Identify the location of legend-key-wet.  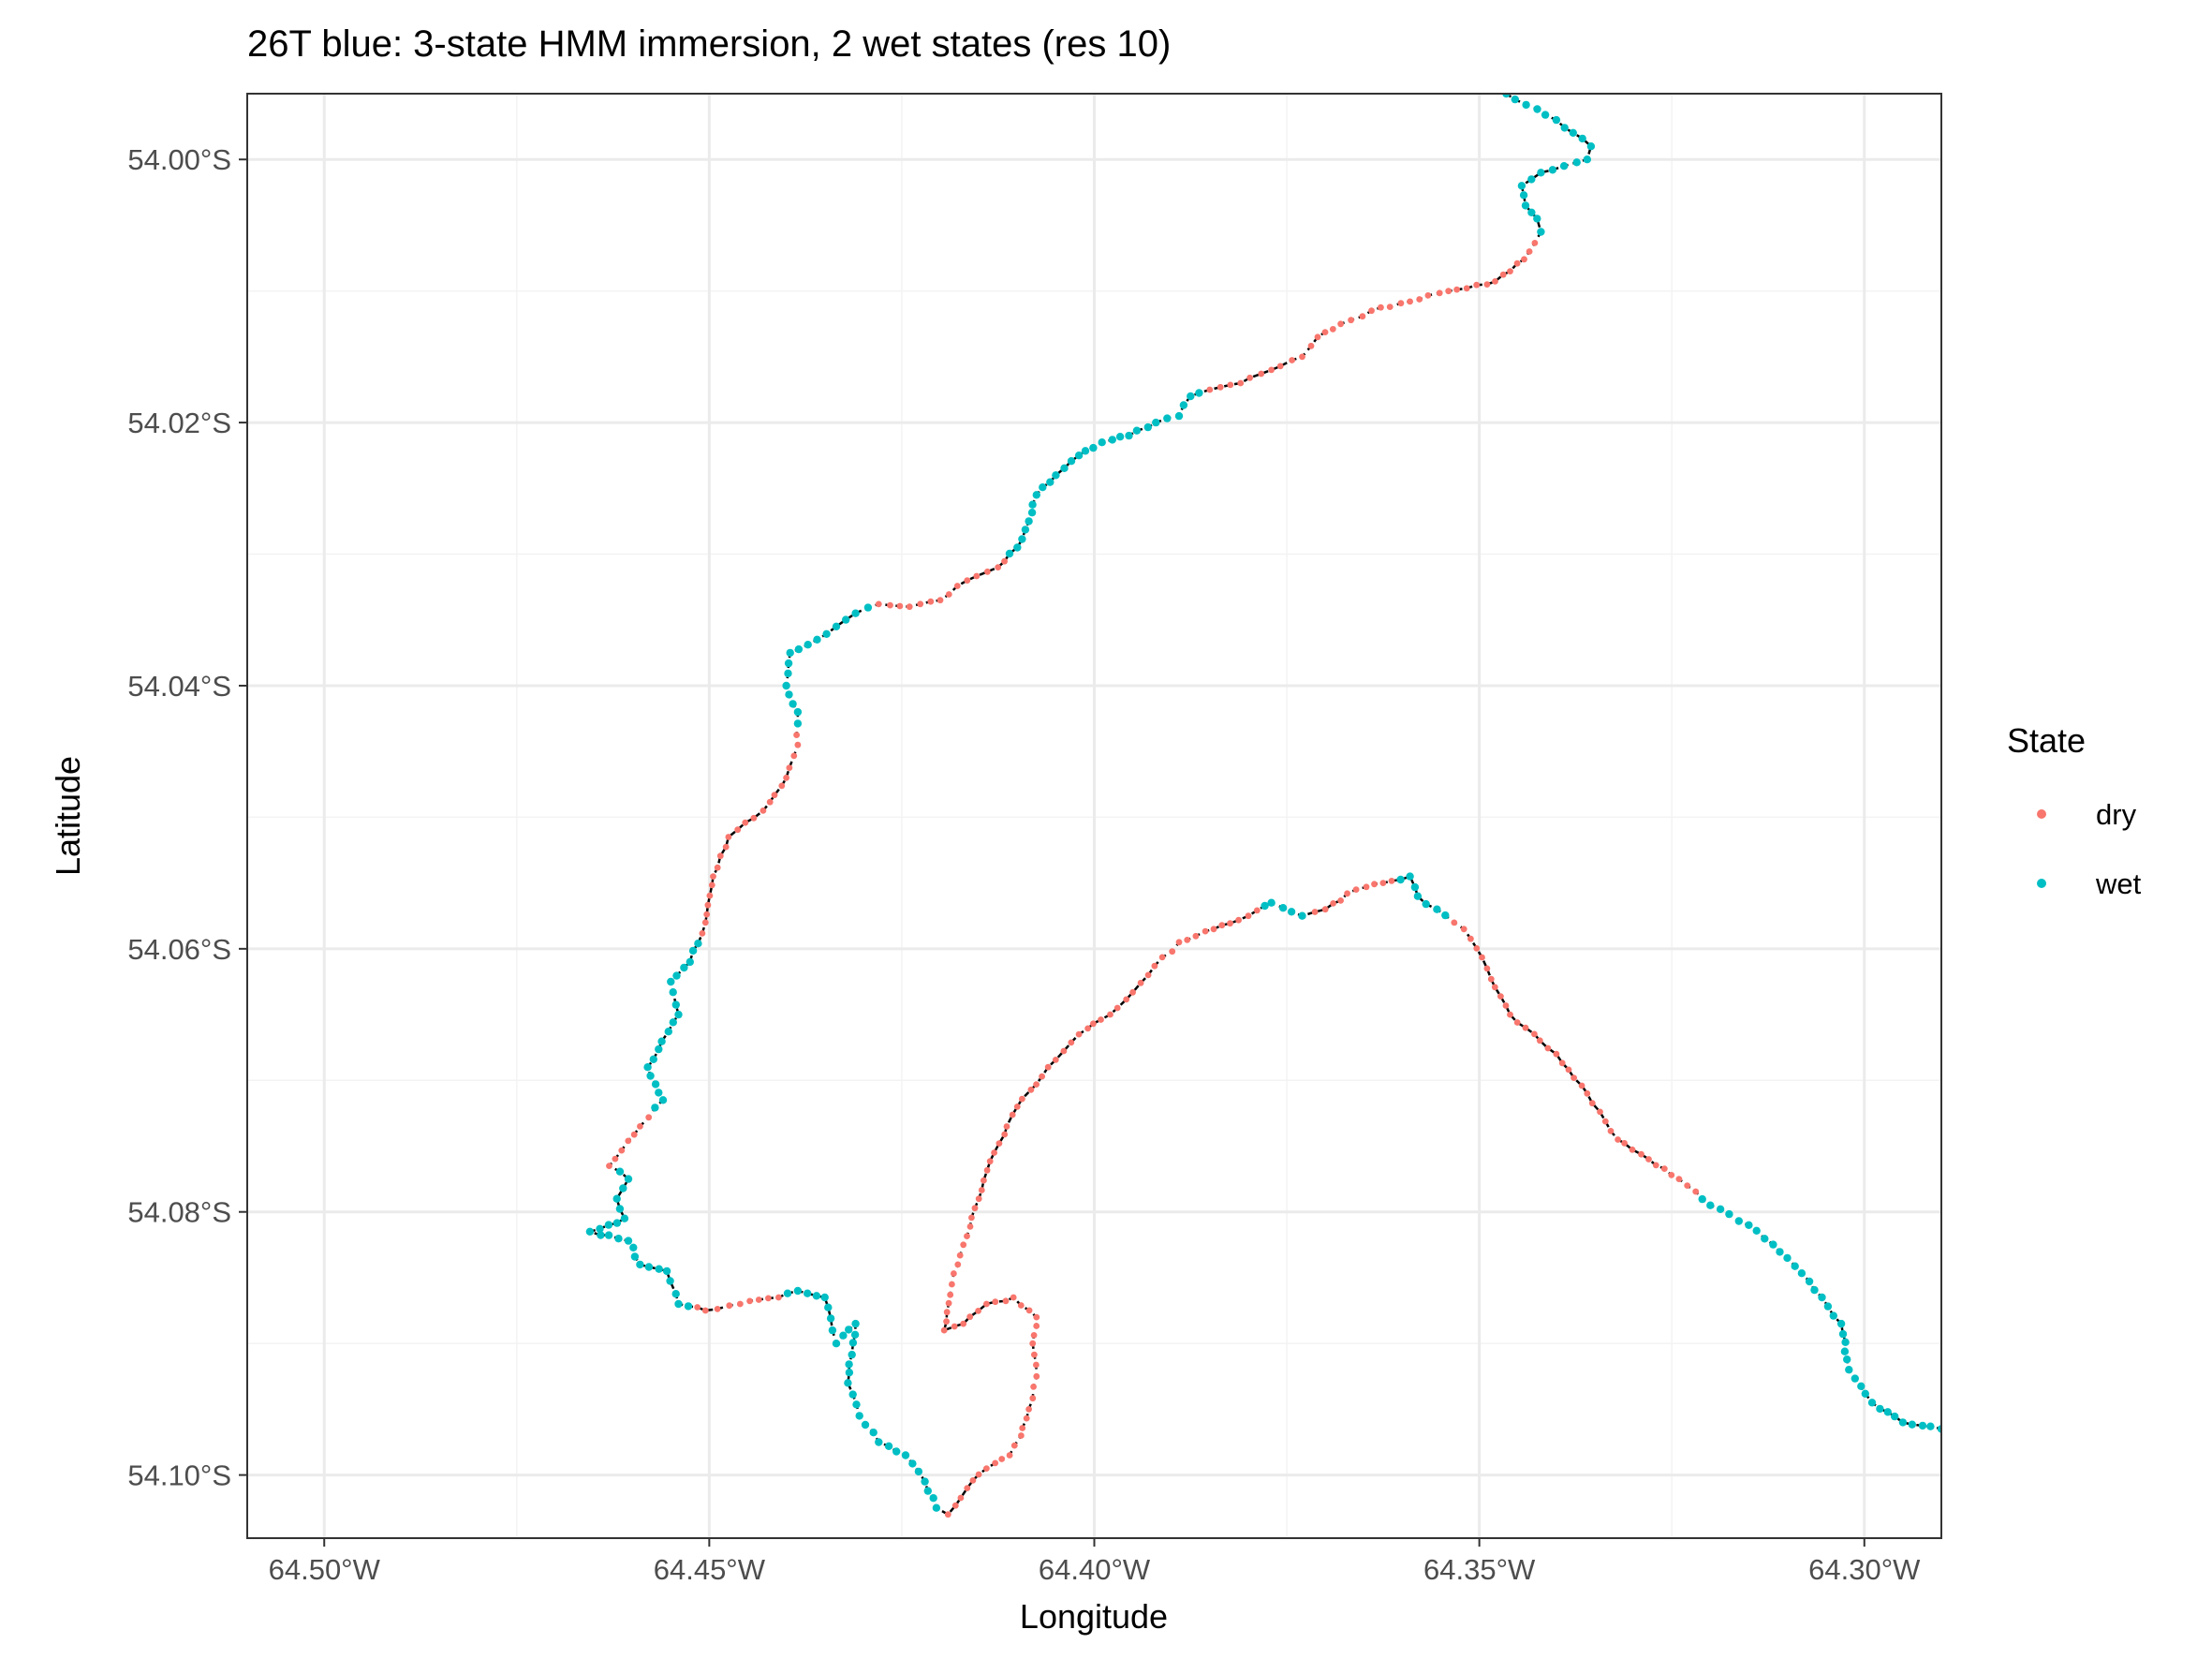
(2041, 884).